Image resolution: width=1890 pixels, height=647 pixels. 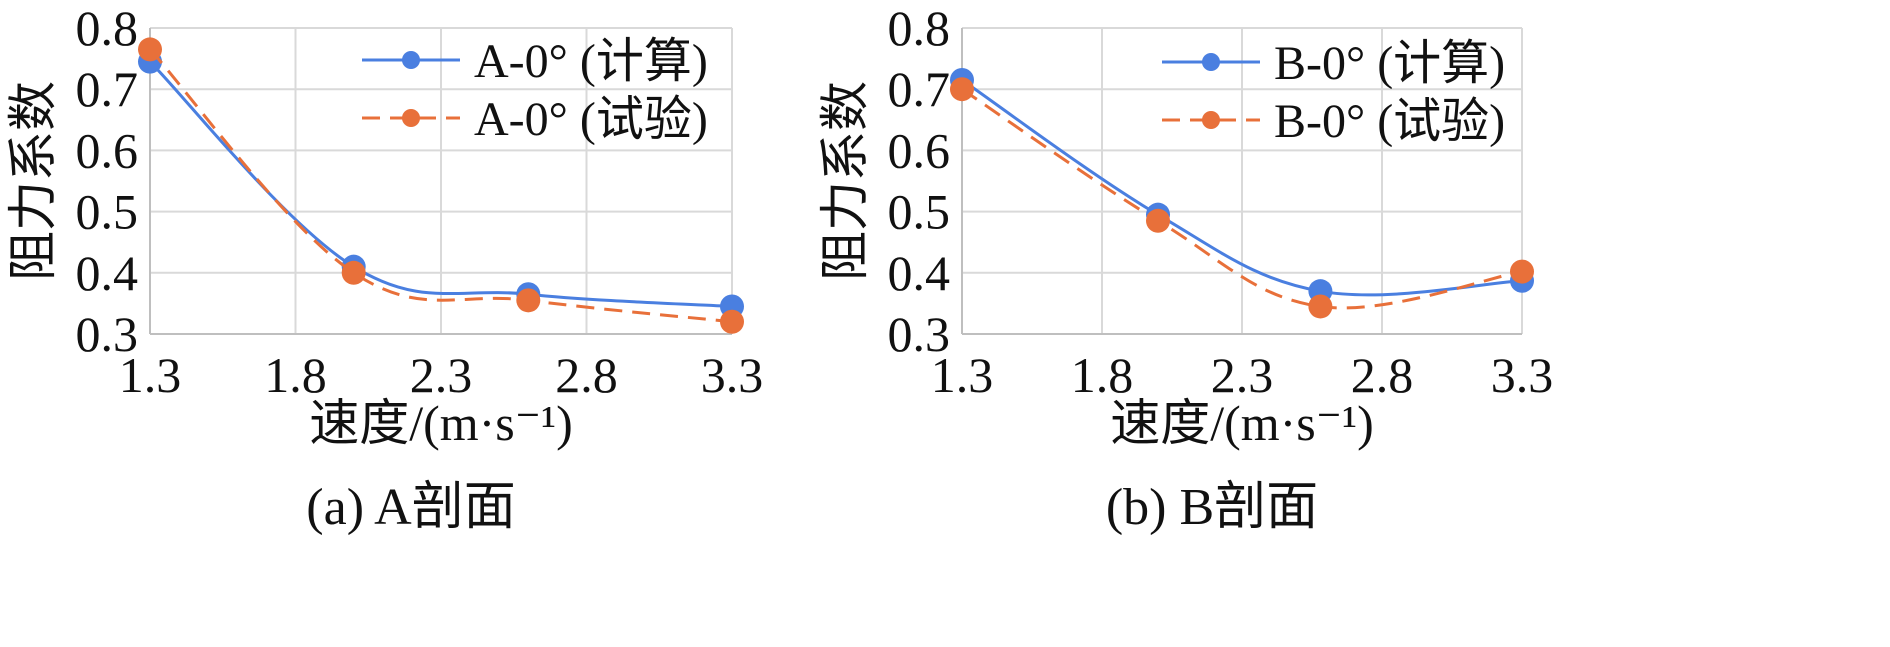 I want to click on legend-label: A-0° (计算), so click(x=591, y=61).